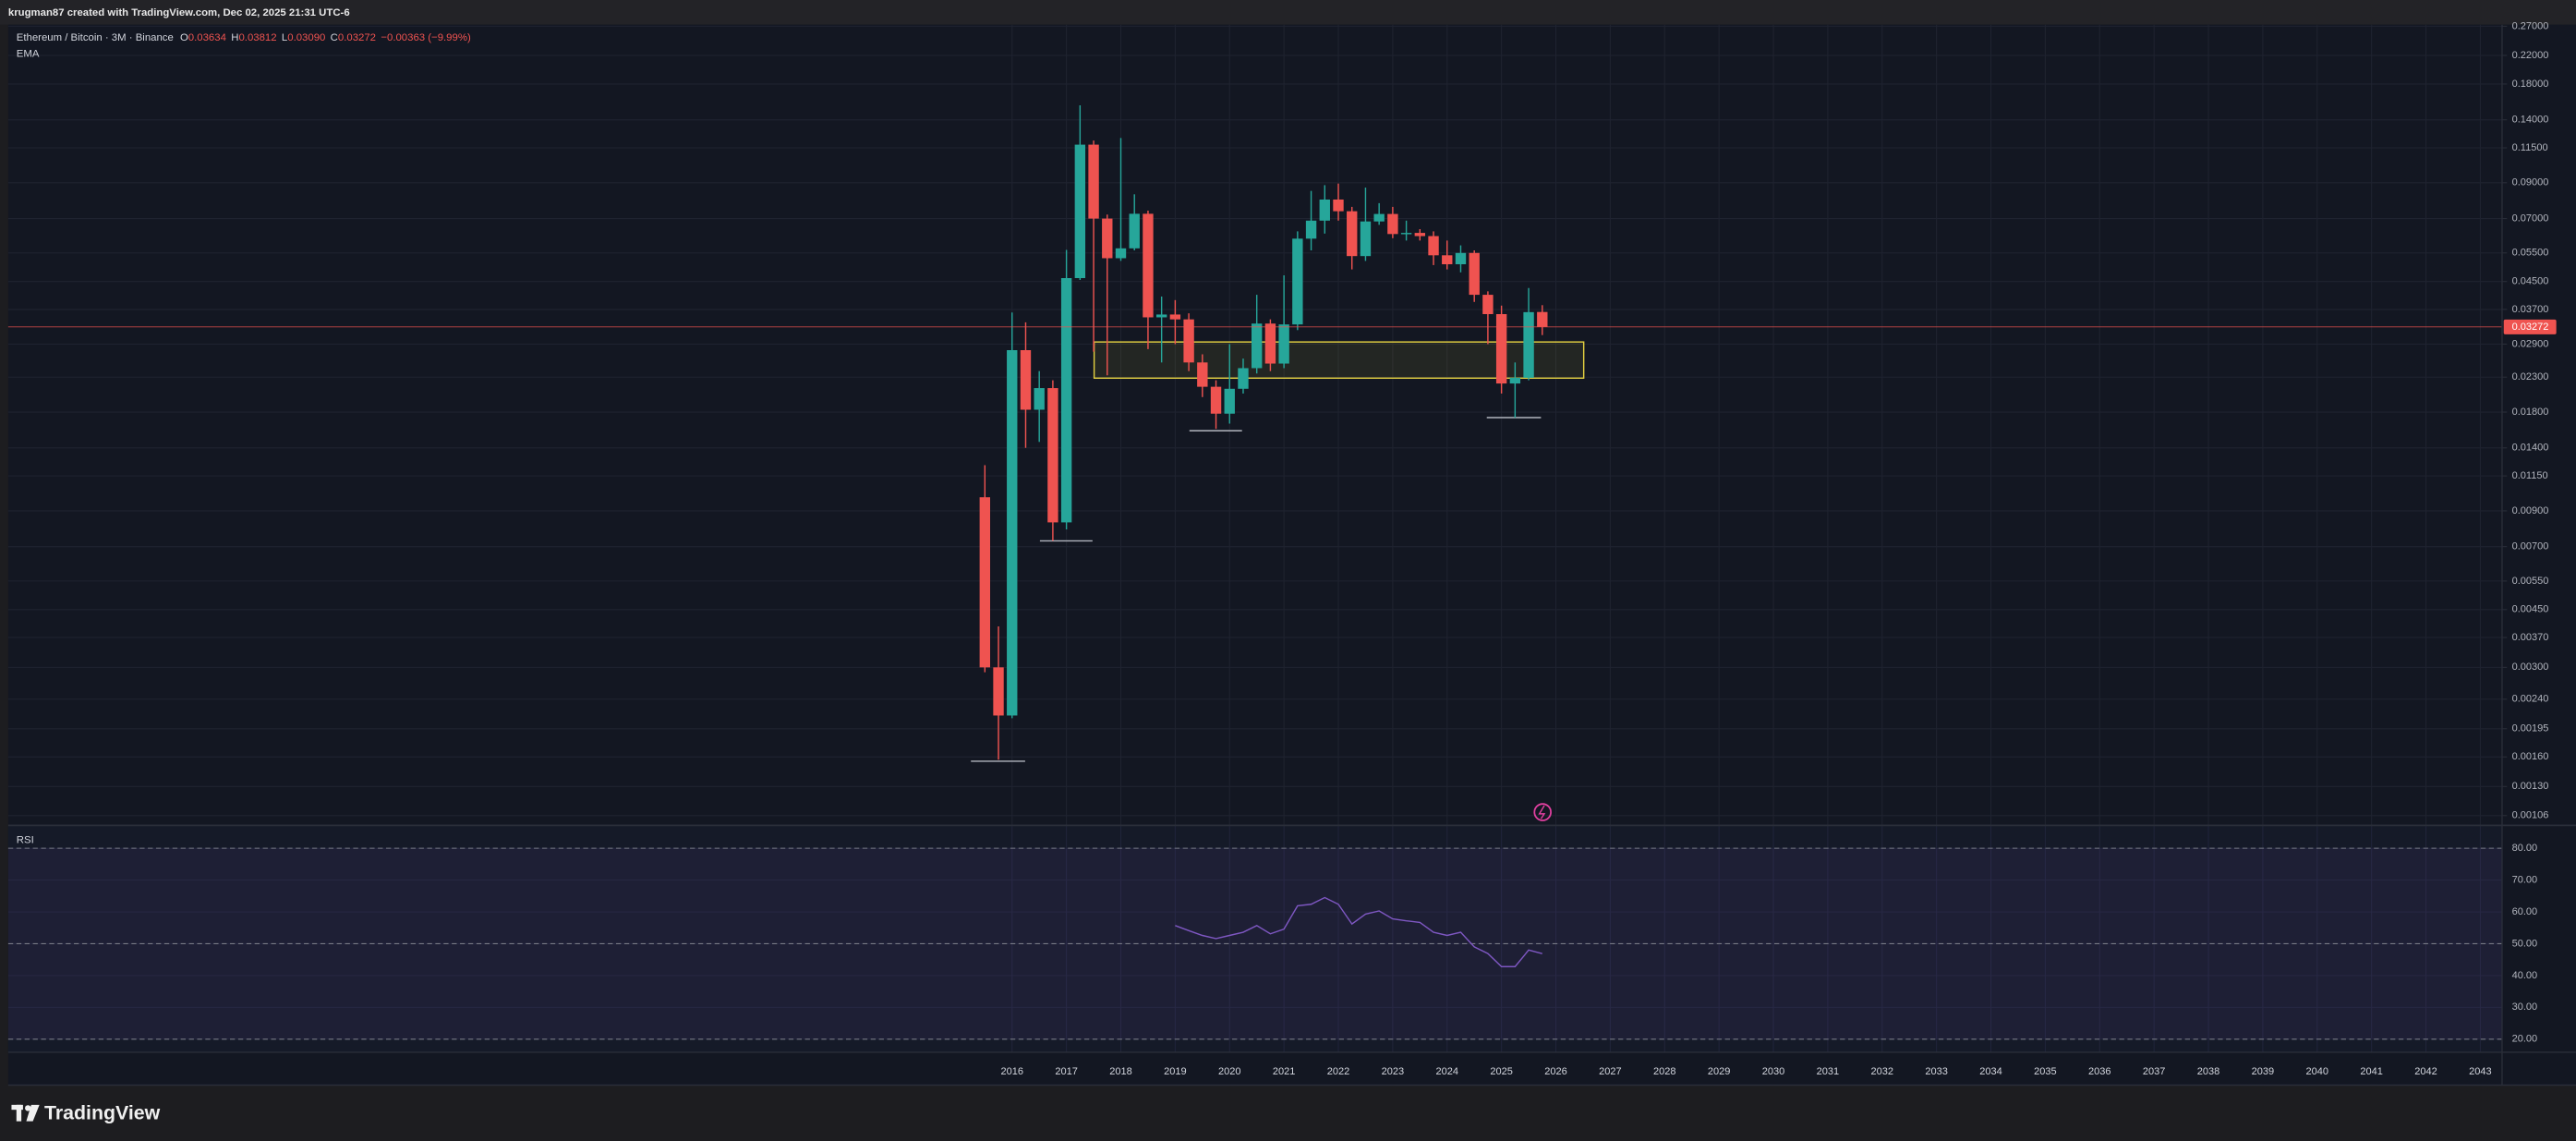  What do you see at coordinates (1120, 1071) in the screenshot?
I see `x-tick-label: 2018` at bounding box center [1120, 1071].